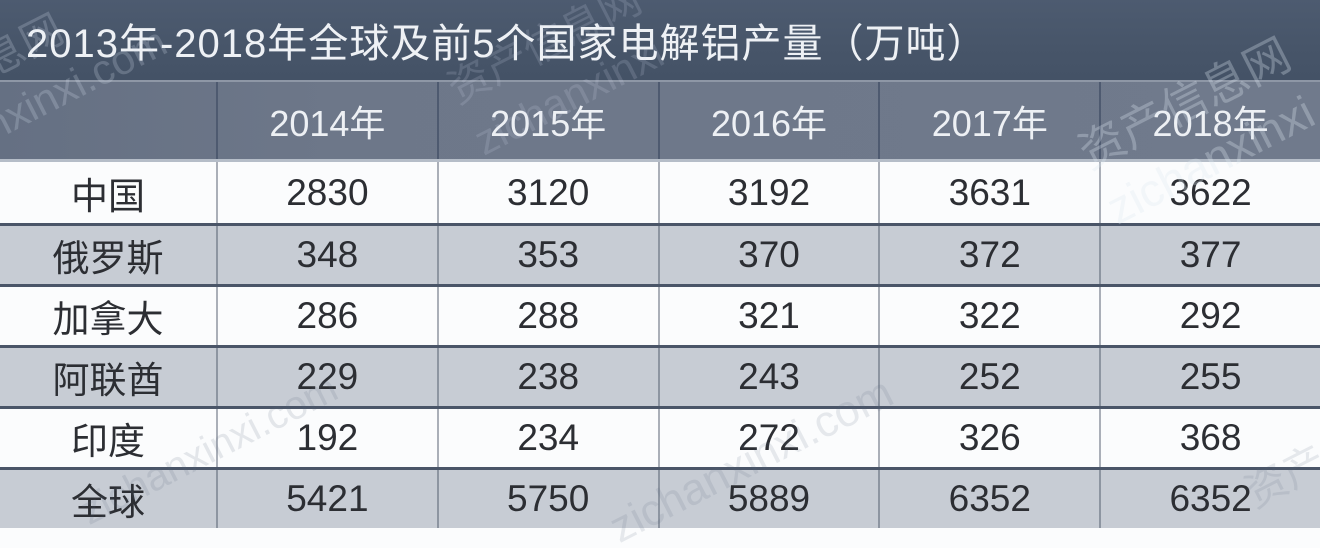 The height and width of the screenshot is (548, 1320). Describe the element at coordinates (108, 380) in the screenshot. I see `row-label: 阿联酋` at that location.